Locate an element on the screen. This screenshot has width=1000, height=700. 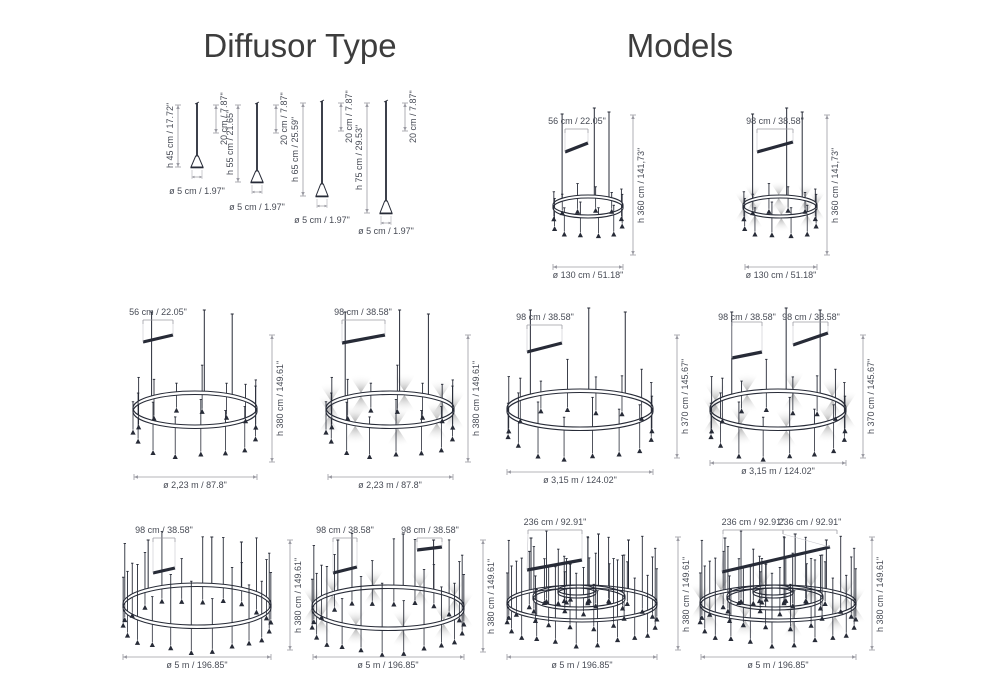
model-3-top-dim: 56 cm / 22.05" is located at coordinates (158, 312).